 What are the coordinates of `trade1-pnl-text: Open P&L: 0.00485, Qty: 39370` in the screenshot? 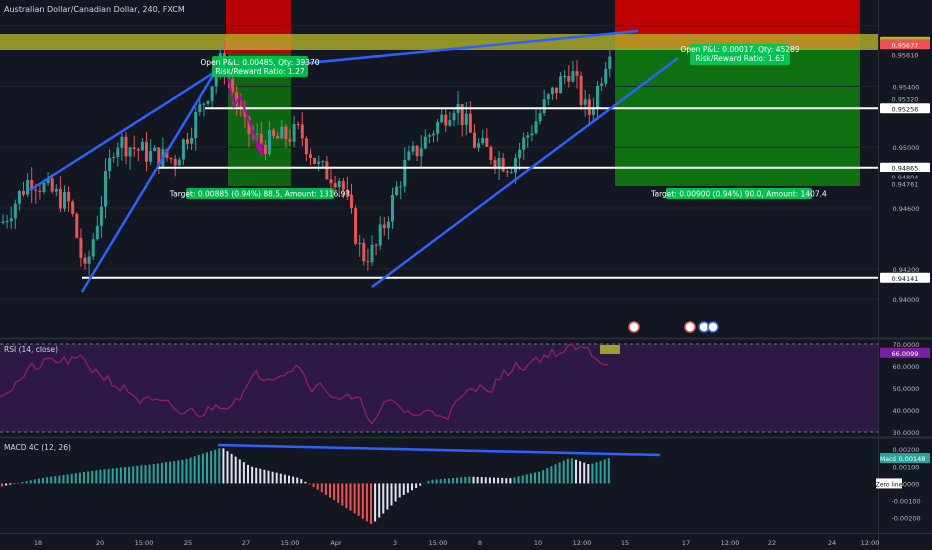 It's located at (259, 62).